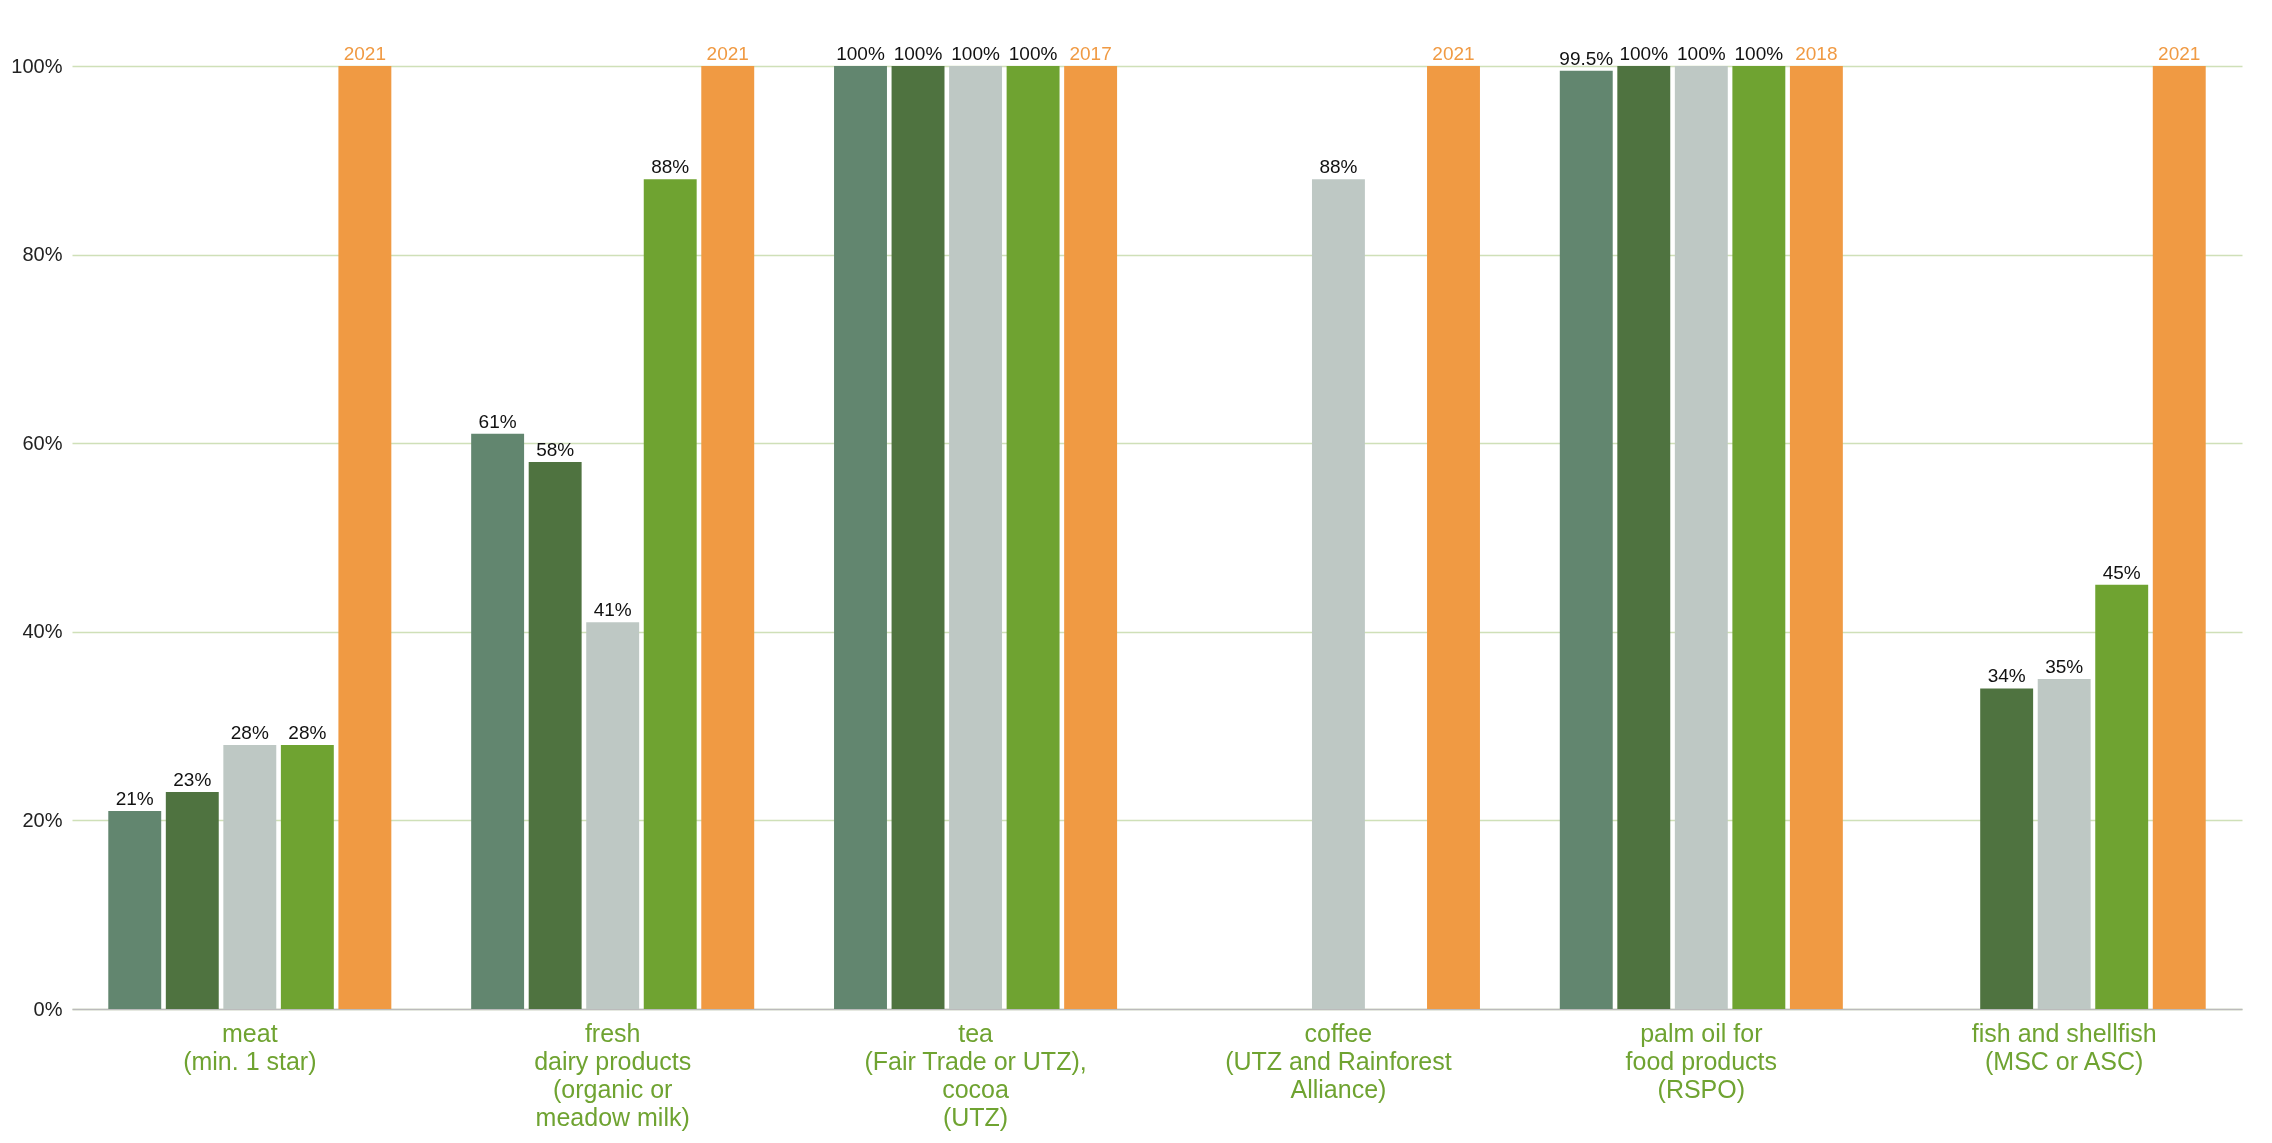 Image resolution: width=2272 pixels, height=1143 pixels. What do you see at coordinates (250, 1046) in the screenshot?
I see `x-tick-label: meat (min. 1 star)` at bounding box center [250, 1046].